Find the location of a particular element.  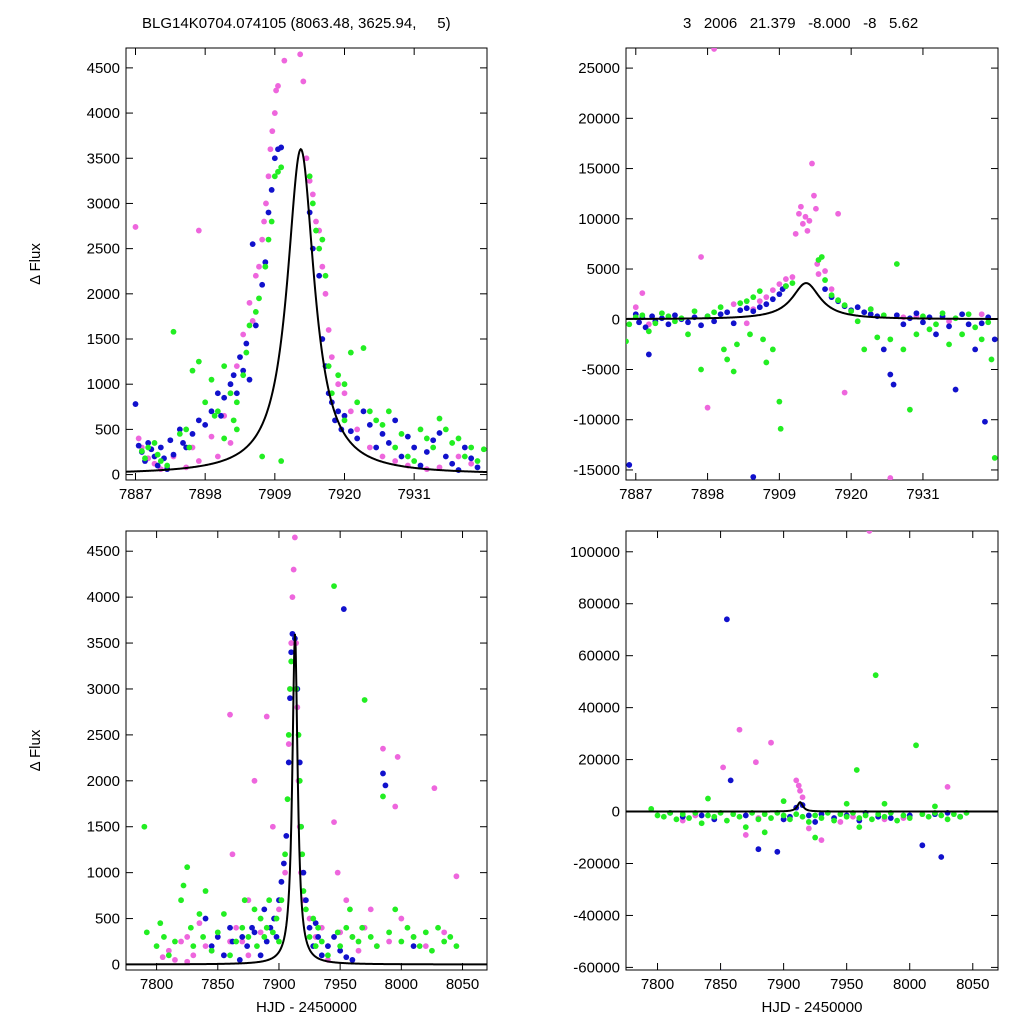

x-tick-label: 7850 is located at coordinates (217, 984).